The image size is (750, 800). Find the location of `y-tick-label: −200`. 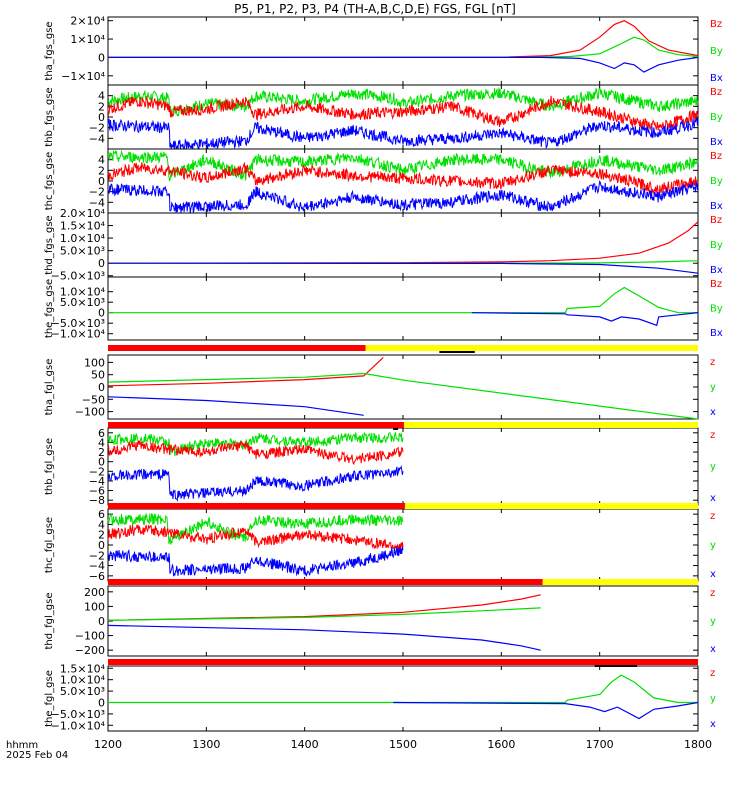

y-tick-label: −200 is located at coordinates (90, 650).